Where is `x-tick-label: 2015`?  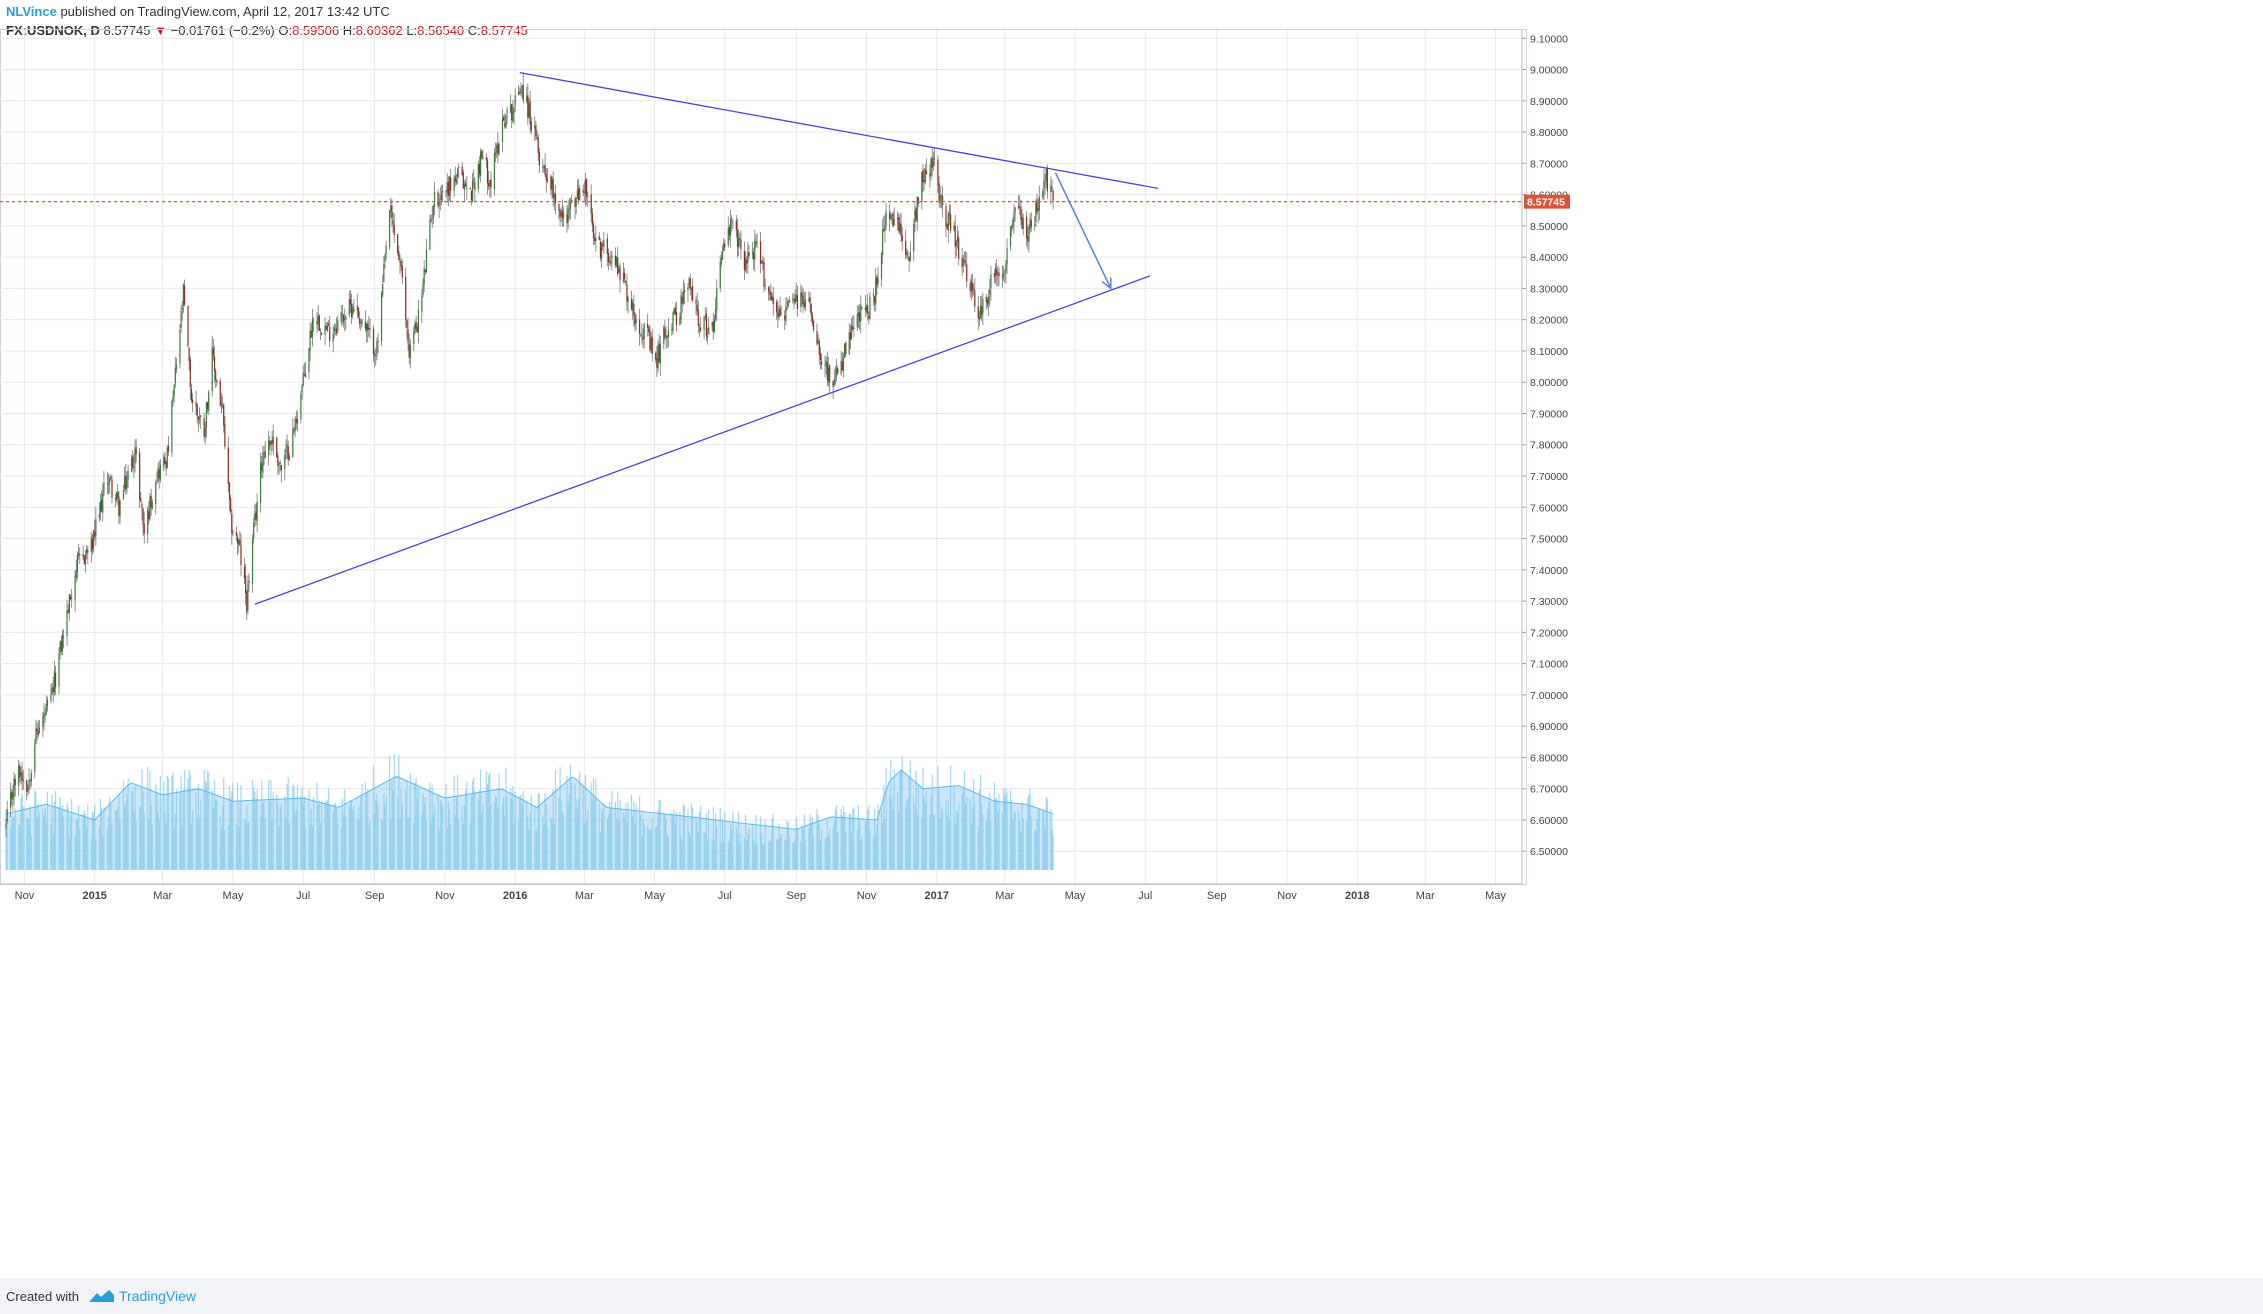 x-tick-label: 2015 is located at coordinates (94, 896).